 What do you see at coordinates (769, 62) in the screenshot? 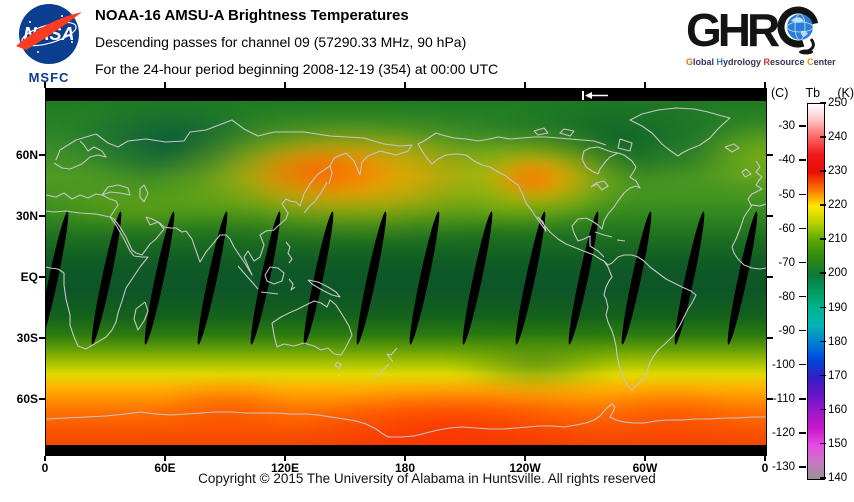
I see `ghrc-subtitle: Global Hydrology Resource Center` at bounding box center [769, 62].